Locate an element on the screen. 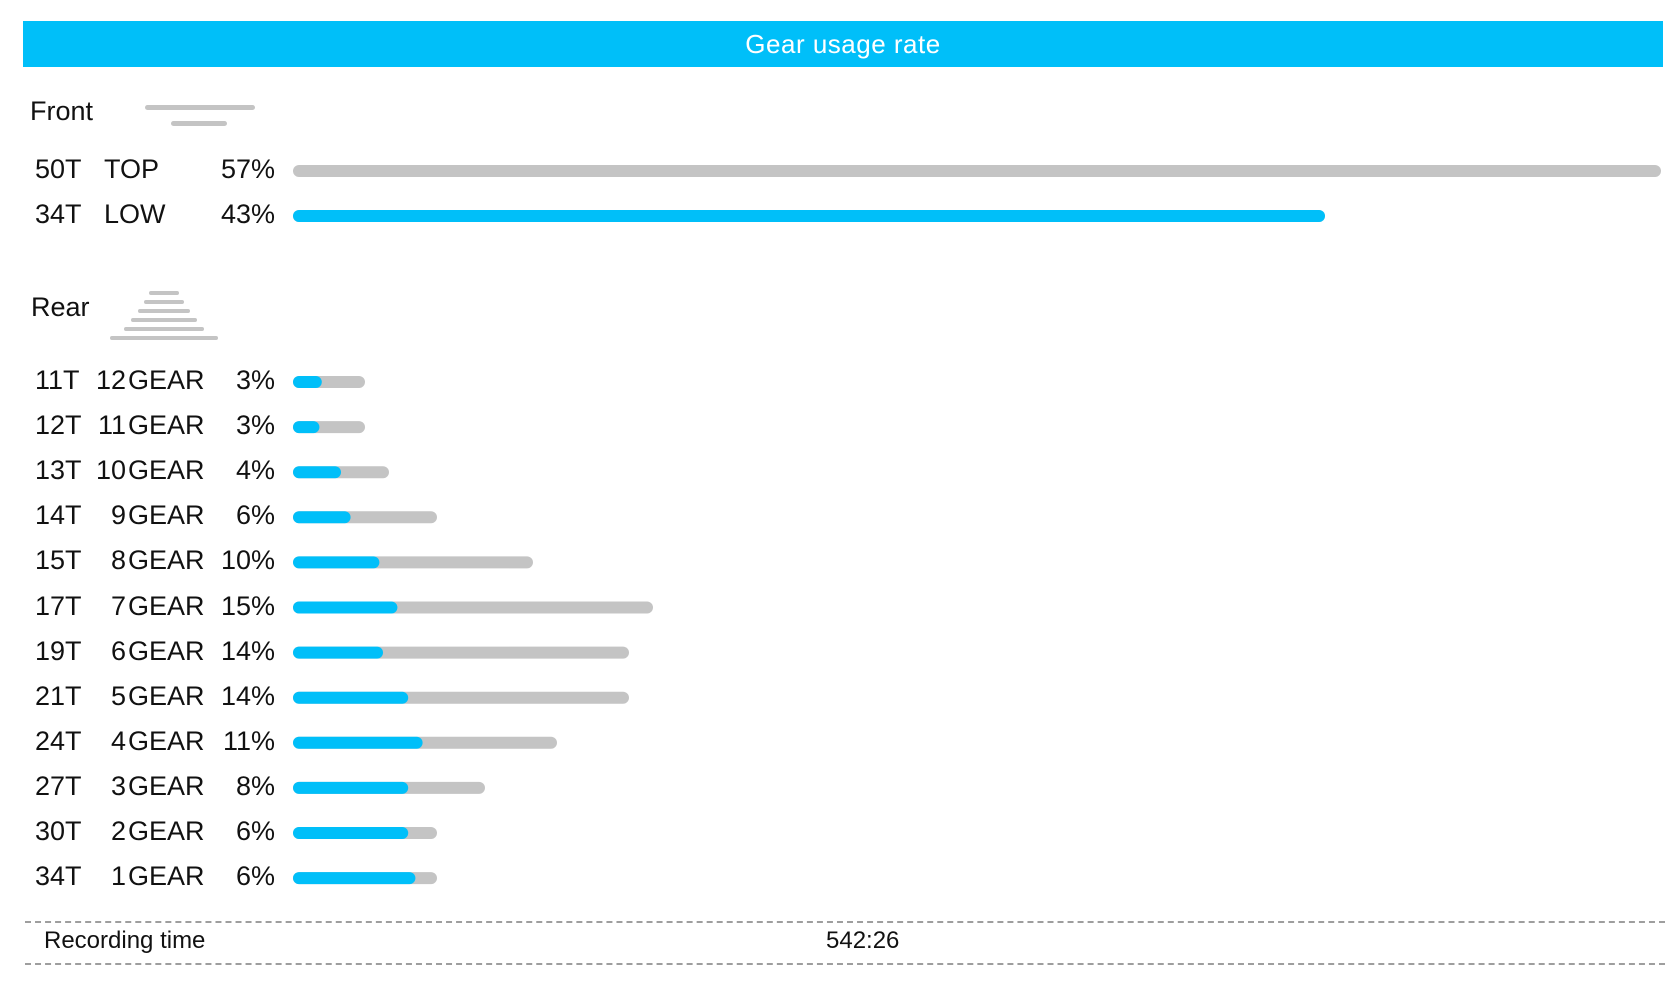  rear-teeth-label: 14T is located at coordinates (58, 515).